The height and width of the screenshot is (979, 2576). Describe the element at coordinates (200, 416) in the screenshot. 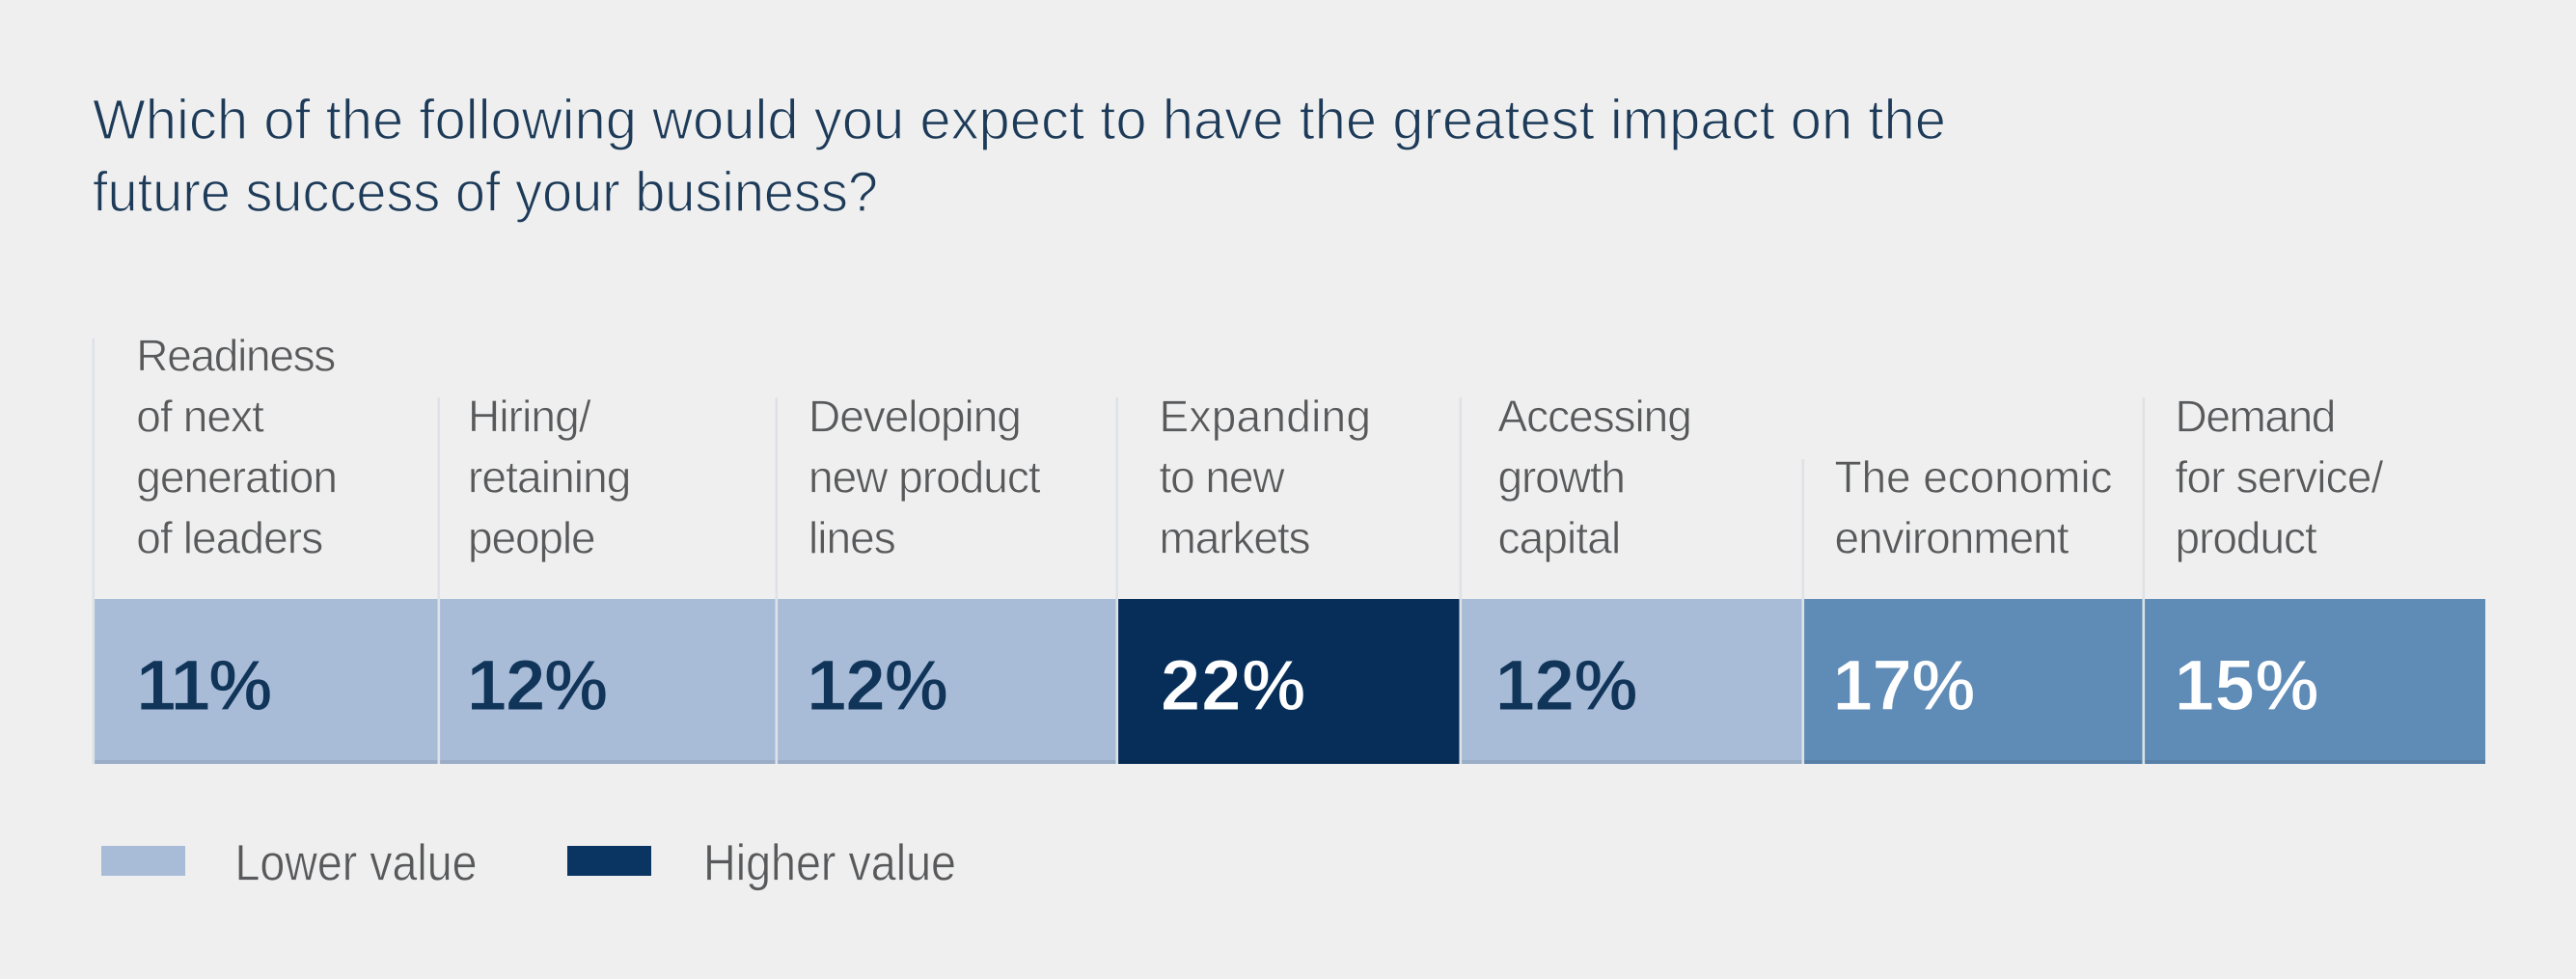

I see `svg-text: of next` at that location.